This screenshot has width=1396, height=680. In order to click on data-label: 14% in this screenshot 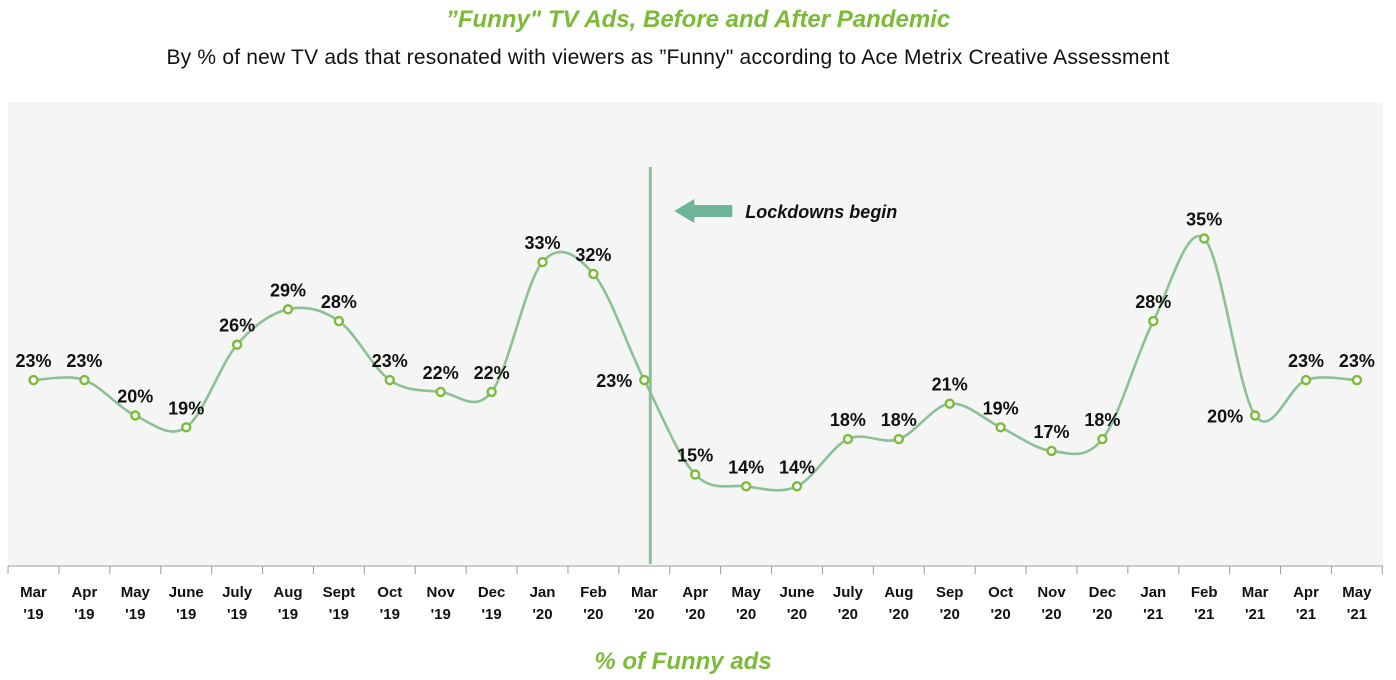, I will do `click(797, 467)`.